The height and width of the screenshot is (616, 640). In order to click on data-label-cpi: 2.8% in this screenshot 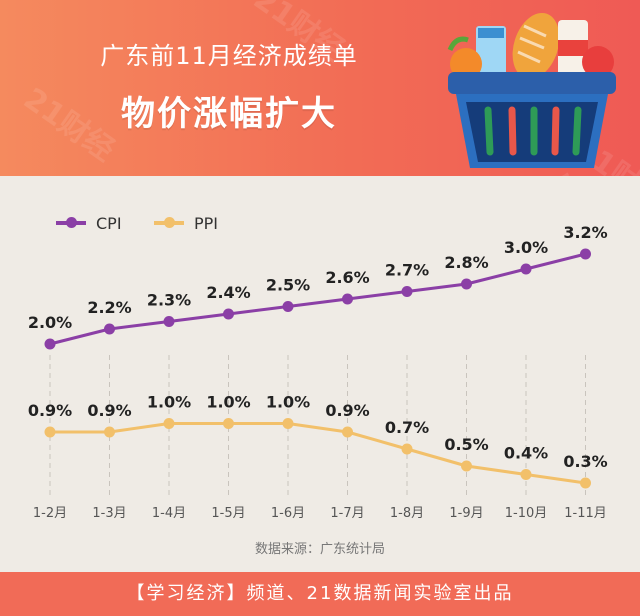, I will do `click(466, 262)`.